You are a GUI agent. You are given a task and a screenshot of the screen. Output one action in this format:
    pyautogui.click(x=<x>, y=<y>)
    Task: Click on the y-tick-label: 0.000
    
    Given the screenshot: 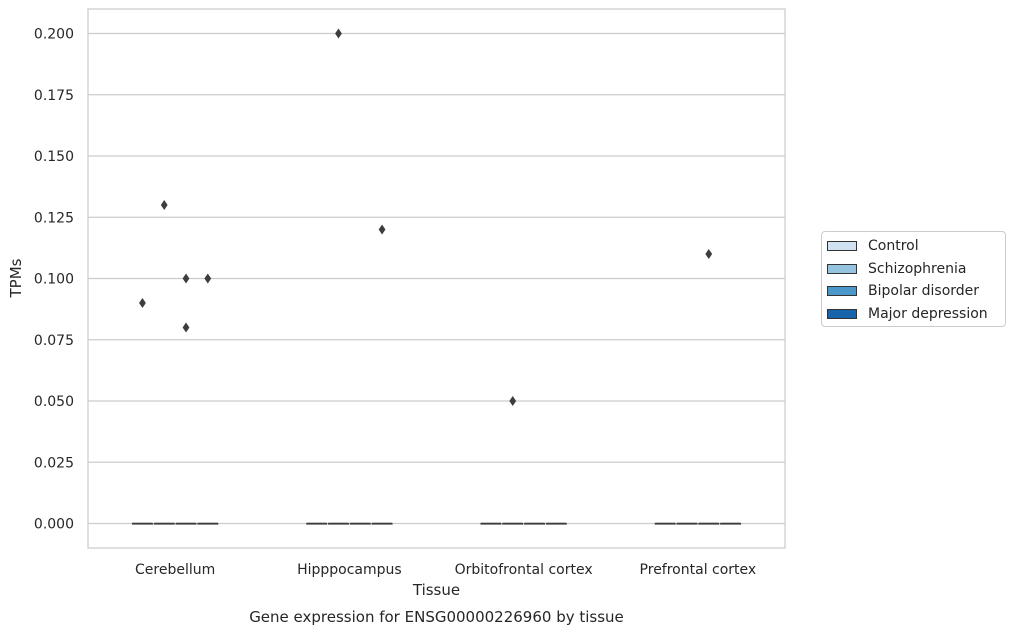 What is the action you would take?
    pyautogui.click(x=54, y=525)
    